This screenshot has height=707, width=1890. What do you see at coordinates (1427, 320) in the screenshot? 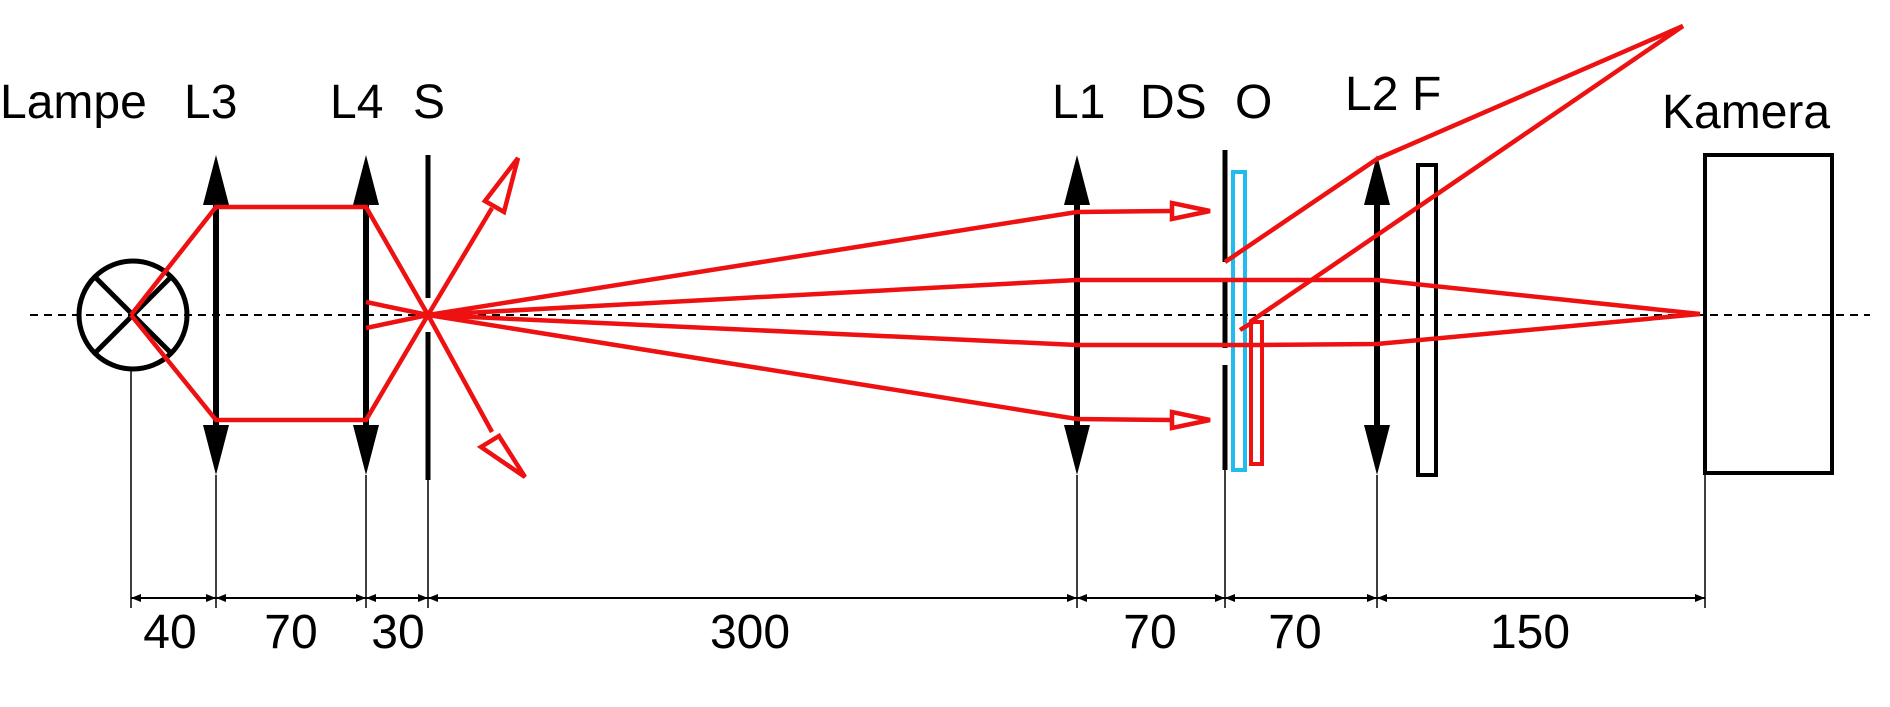
I see `filter-f` at bounding box center [1427, 320].